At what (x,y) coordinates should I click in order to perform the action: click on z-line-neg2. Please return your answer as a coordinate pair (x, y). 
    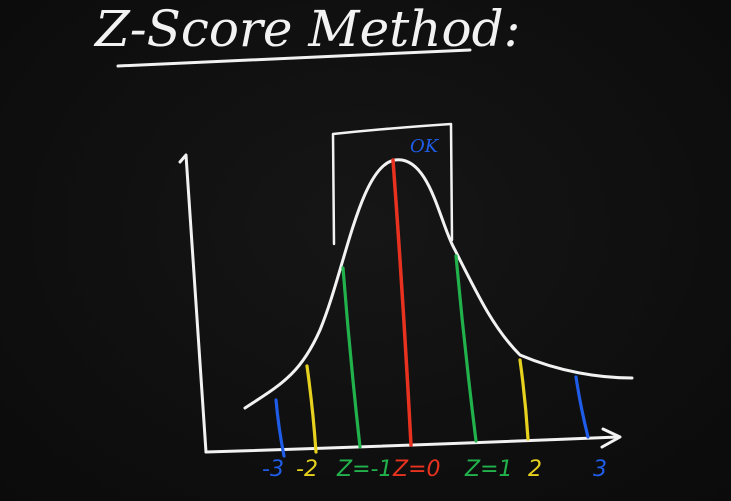
    Looking at the image, I should click on (311, 409).